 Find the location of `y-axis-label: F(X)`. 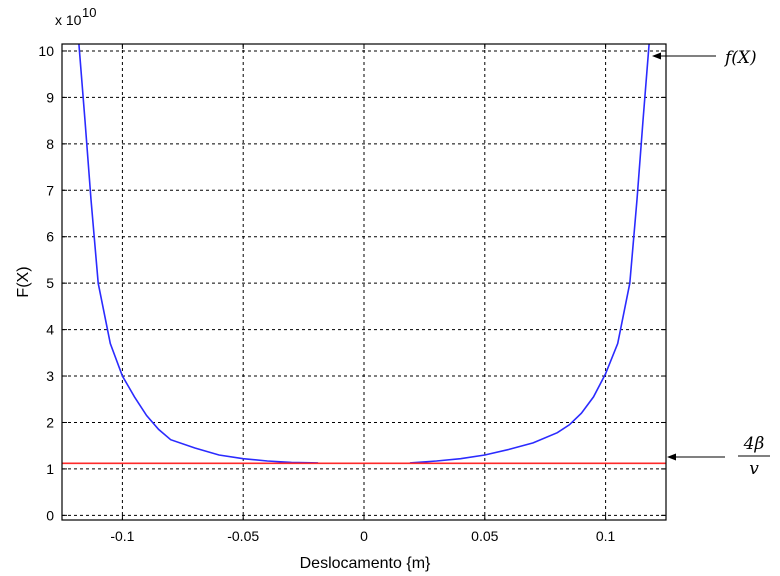

y-axis-label: F(X) is located at coordinates (23, 281).